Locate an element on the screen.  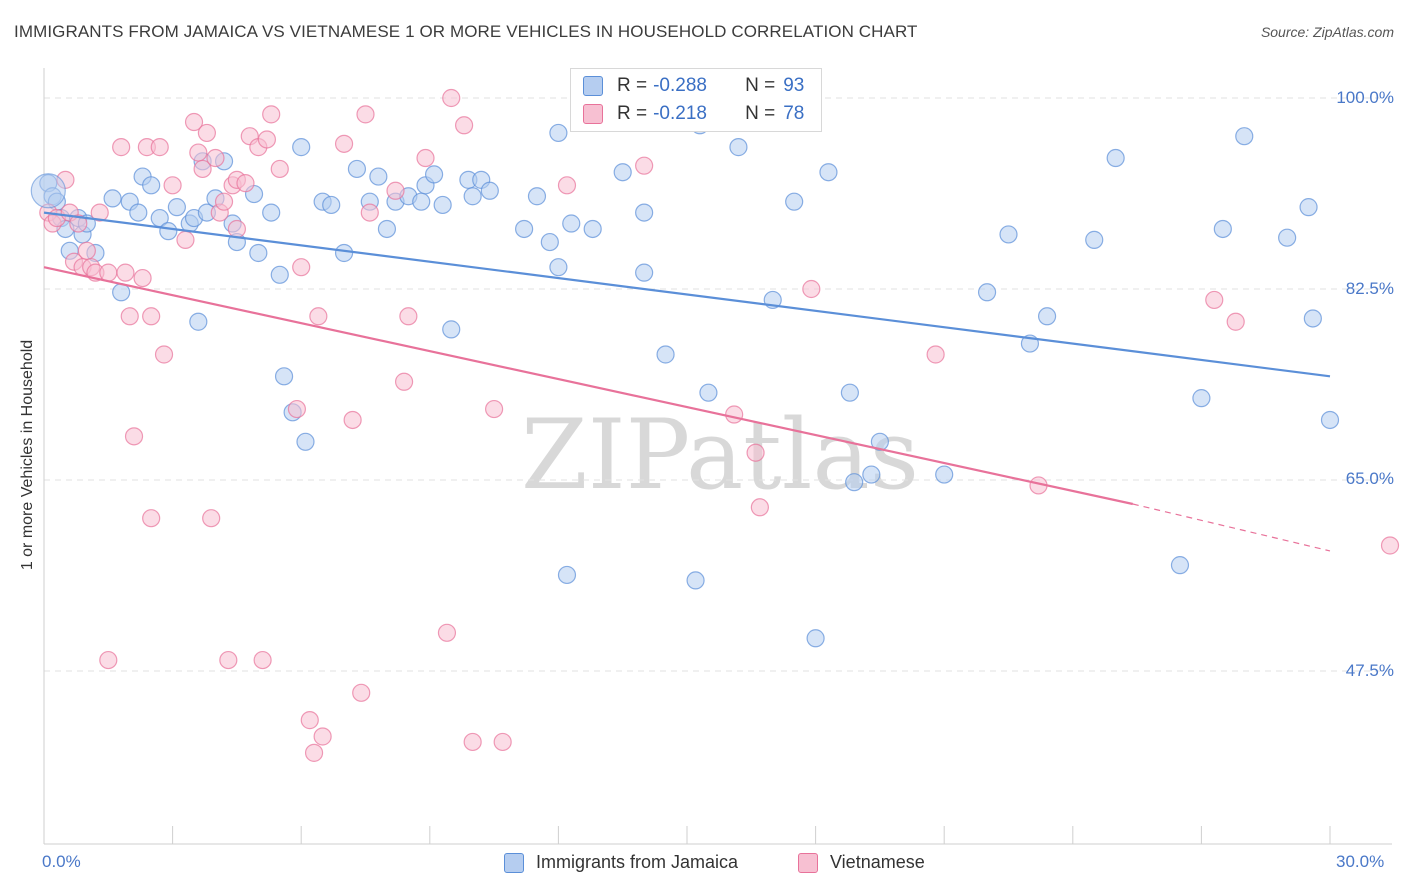
correlation-legend: R = -0.288 N = 93 R = -0.218 N = 78 is located at coordinates (696, 100).